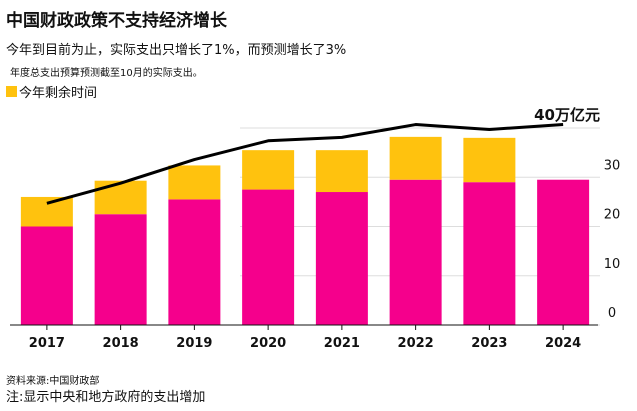 This screenshot has height=411, width=637. What do you see at coordinates (268, 343) in the screenshot?
I see `x-tick-label: 2020` at bounding box center [268, 343].